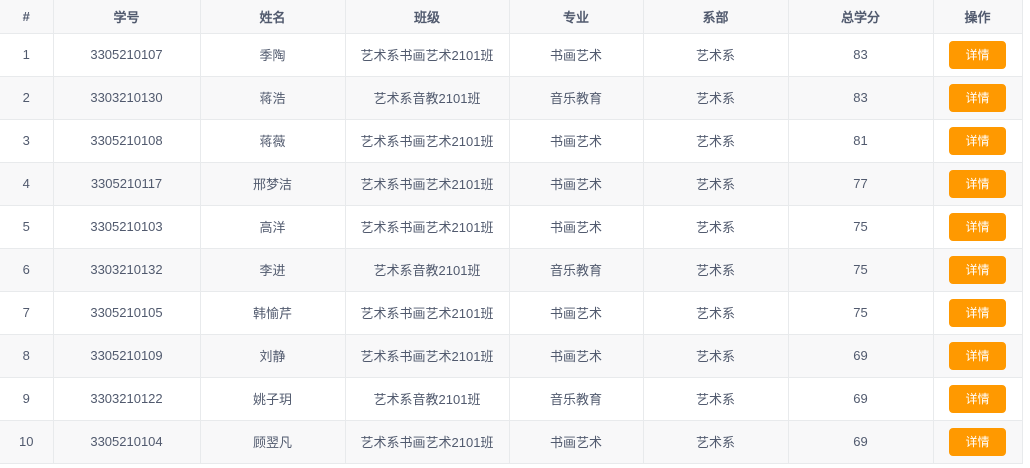  What do you see at coordinates (127, 184) in the screenshot?
I see `cell-student-id: 3305210117` at bounding box center [127, 184].